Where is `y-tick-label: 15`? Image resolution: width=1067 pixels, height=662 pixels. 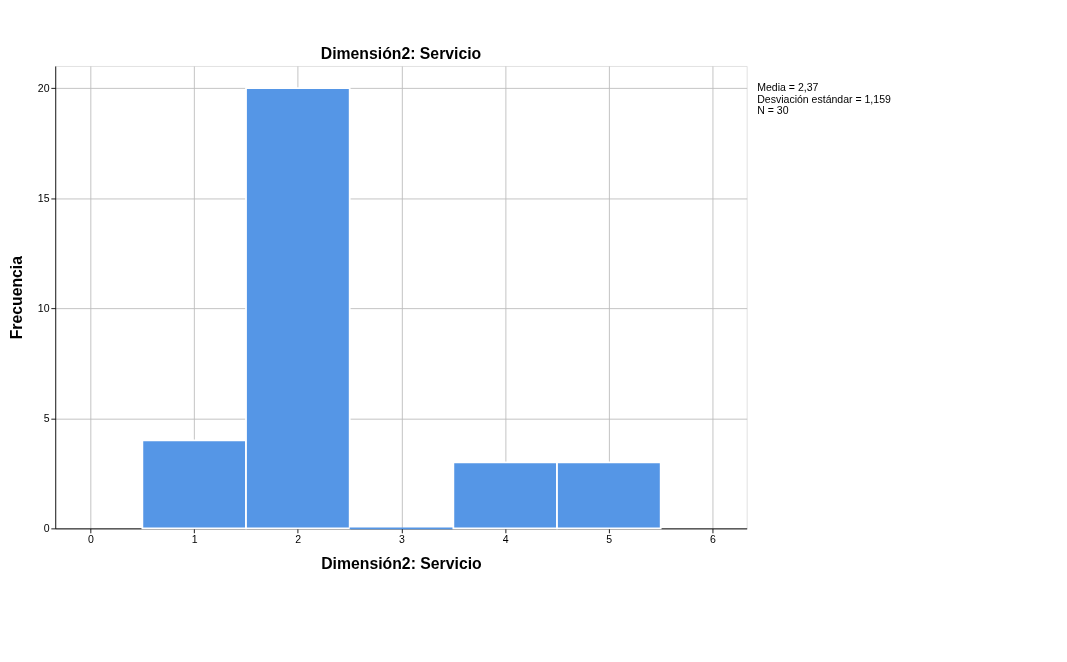
y-tick-label: 15 is located at coordinates (43, 198).